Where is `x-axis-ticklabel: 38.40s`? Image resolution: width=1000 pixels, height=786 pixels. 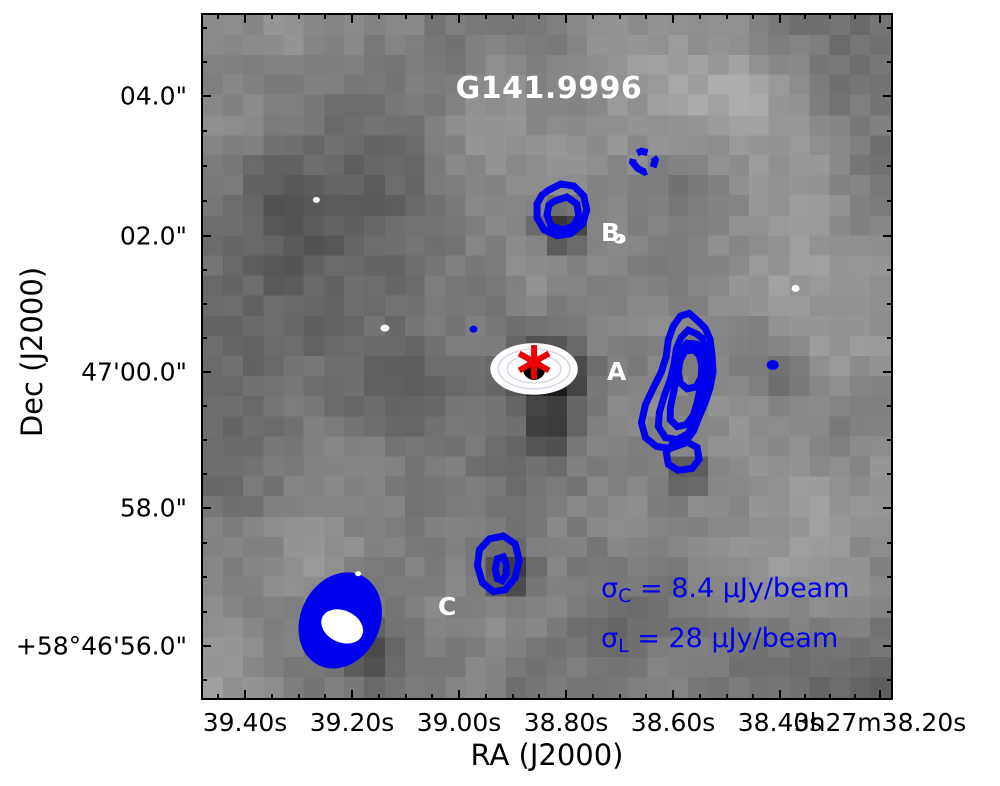 x-axis-ticklabel: 38.40s is located at coordinates (780, 722).